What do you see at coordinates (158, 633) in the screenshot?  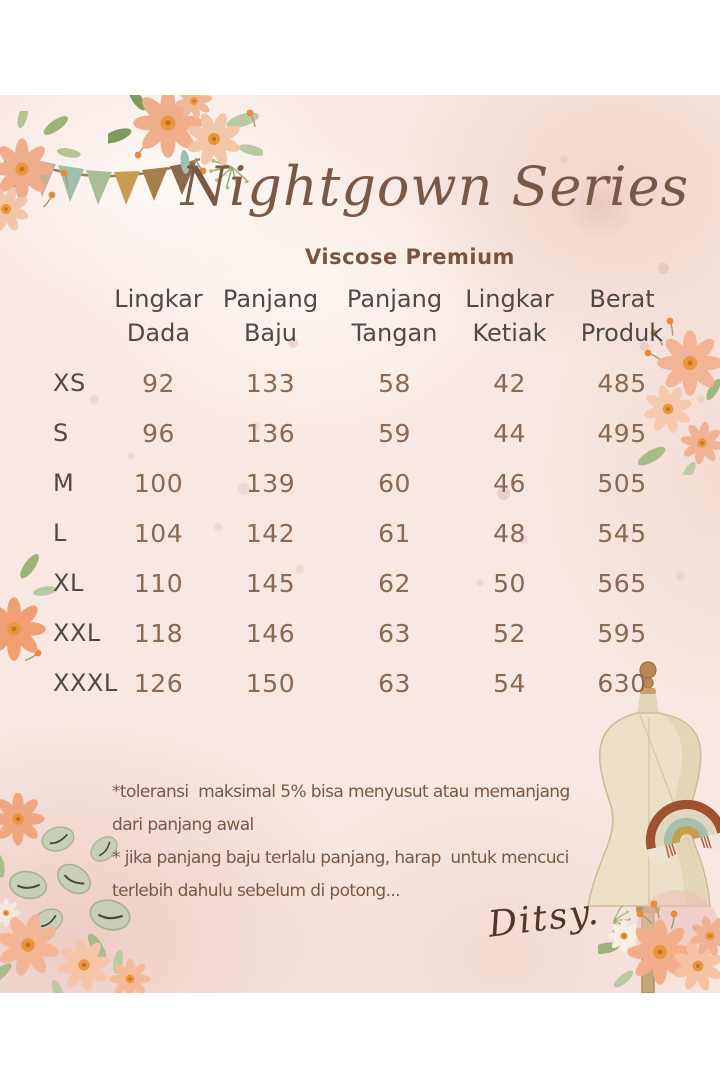 I see `measurement-value: 118` at bounding box center [158, 633].